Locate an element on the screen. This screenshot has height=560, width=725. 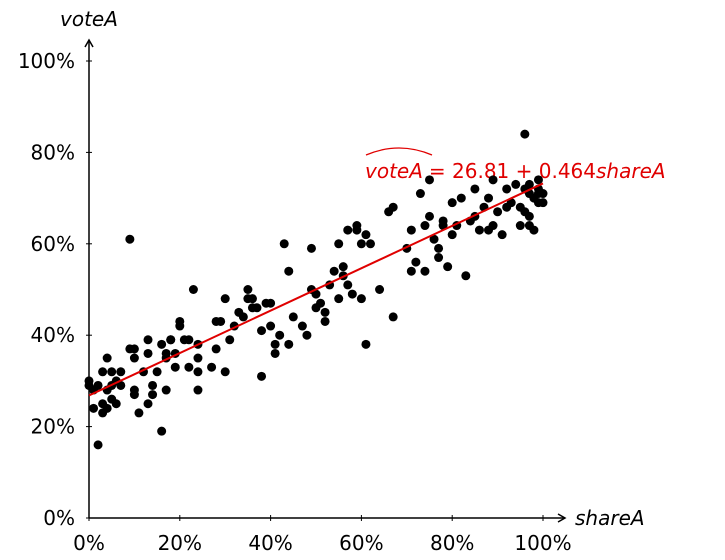
fit-equation: voteA = 26.81 + 0.464shareA is located at coordinates (515, 171).